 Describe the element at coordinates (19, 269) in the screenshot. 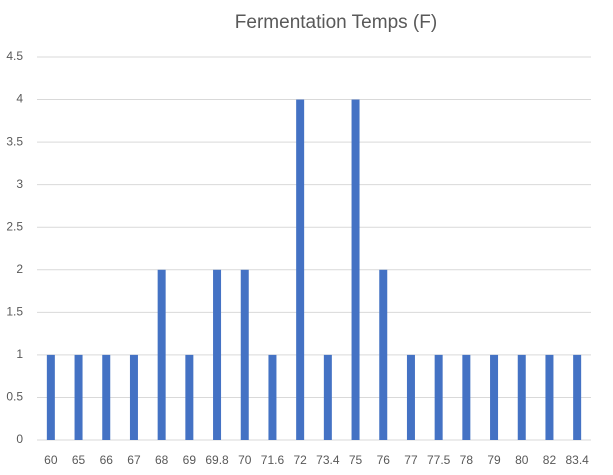

I see `y-tick-label: 2` at that location.